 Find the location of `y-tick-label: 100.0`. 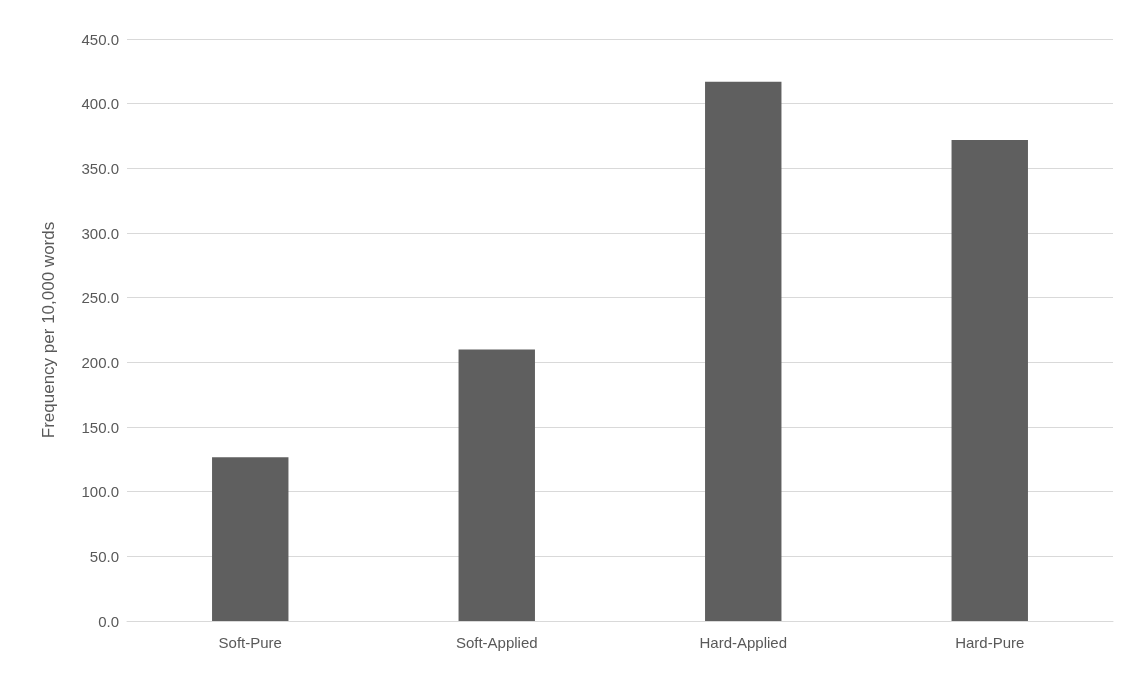

y-tick-label: 100.0 is located at coordinates (100, 492).